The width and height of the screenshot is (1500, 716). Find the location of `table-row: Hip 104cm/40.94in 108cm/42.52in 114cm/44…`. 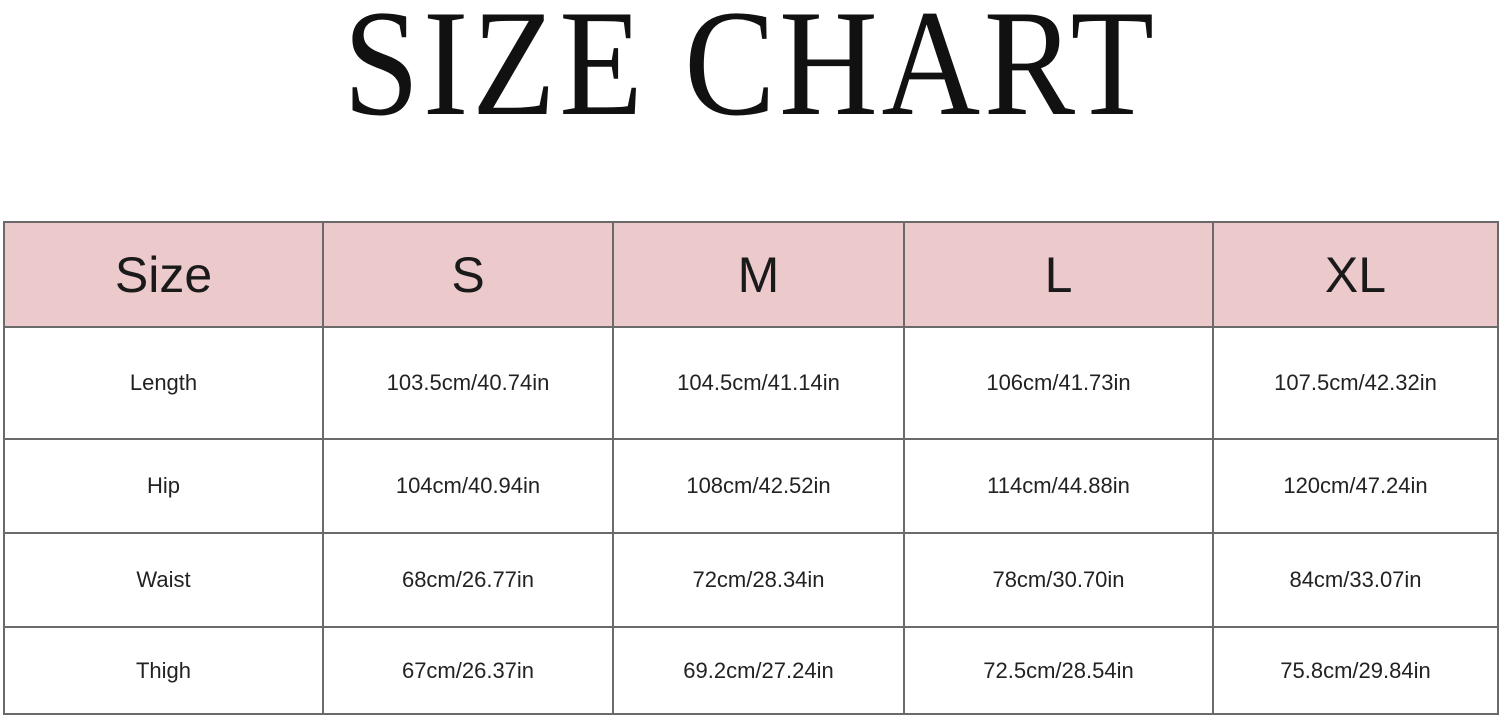

table-row: Hip 104cm/40.94in 108cm/42.52in 114cm/44… is located at coordinates (751, 486).